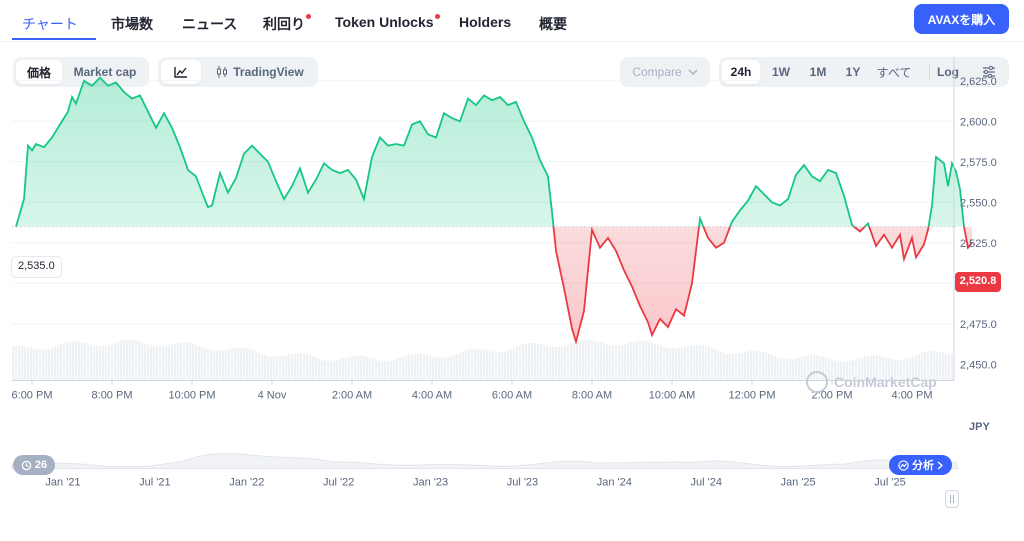 The image size is (1024, 541). Describe the element at coordinates (287, 24) in the screenshot. I see `tab-yield: 利回り` at that location.